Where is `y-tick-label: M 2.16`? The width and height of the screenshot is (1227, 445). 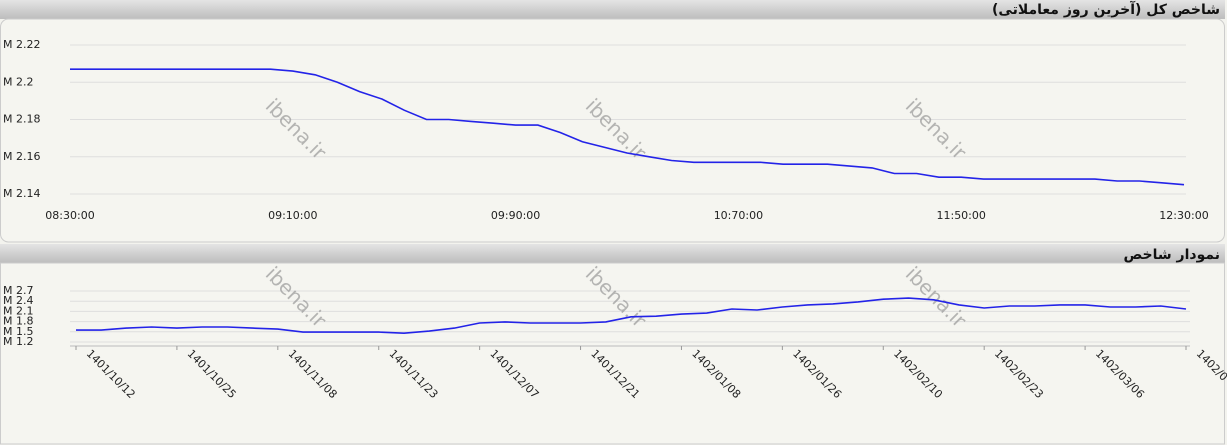 y-tick-label: M 2.16 is located at coordinates (21, 156).